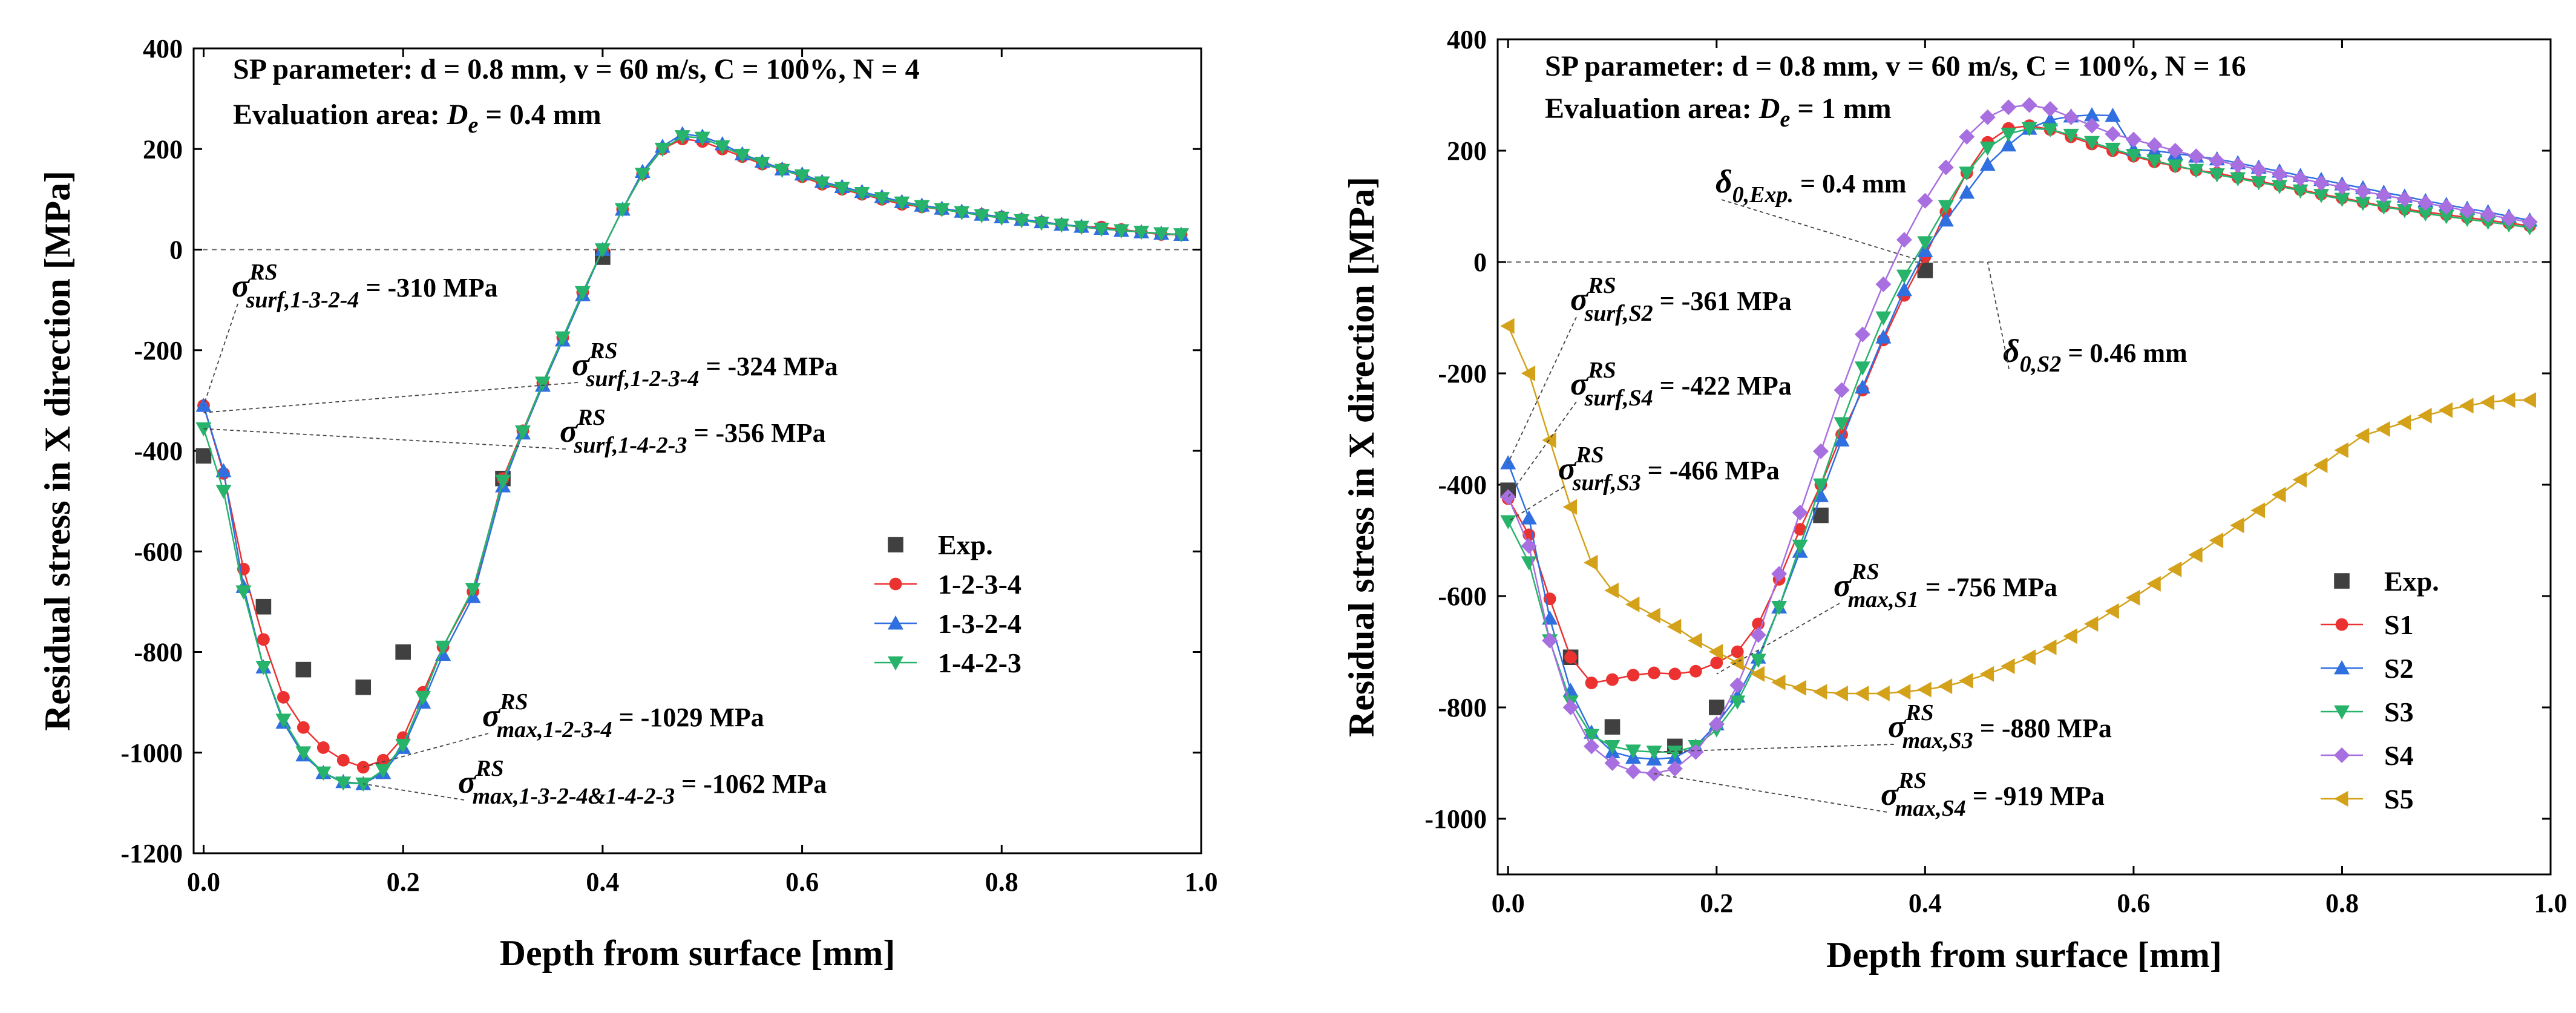  Describe the element at coordinates (2411, 581) in the screenshot. I see `legend-label: Exp.` at that location.